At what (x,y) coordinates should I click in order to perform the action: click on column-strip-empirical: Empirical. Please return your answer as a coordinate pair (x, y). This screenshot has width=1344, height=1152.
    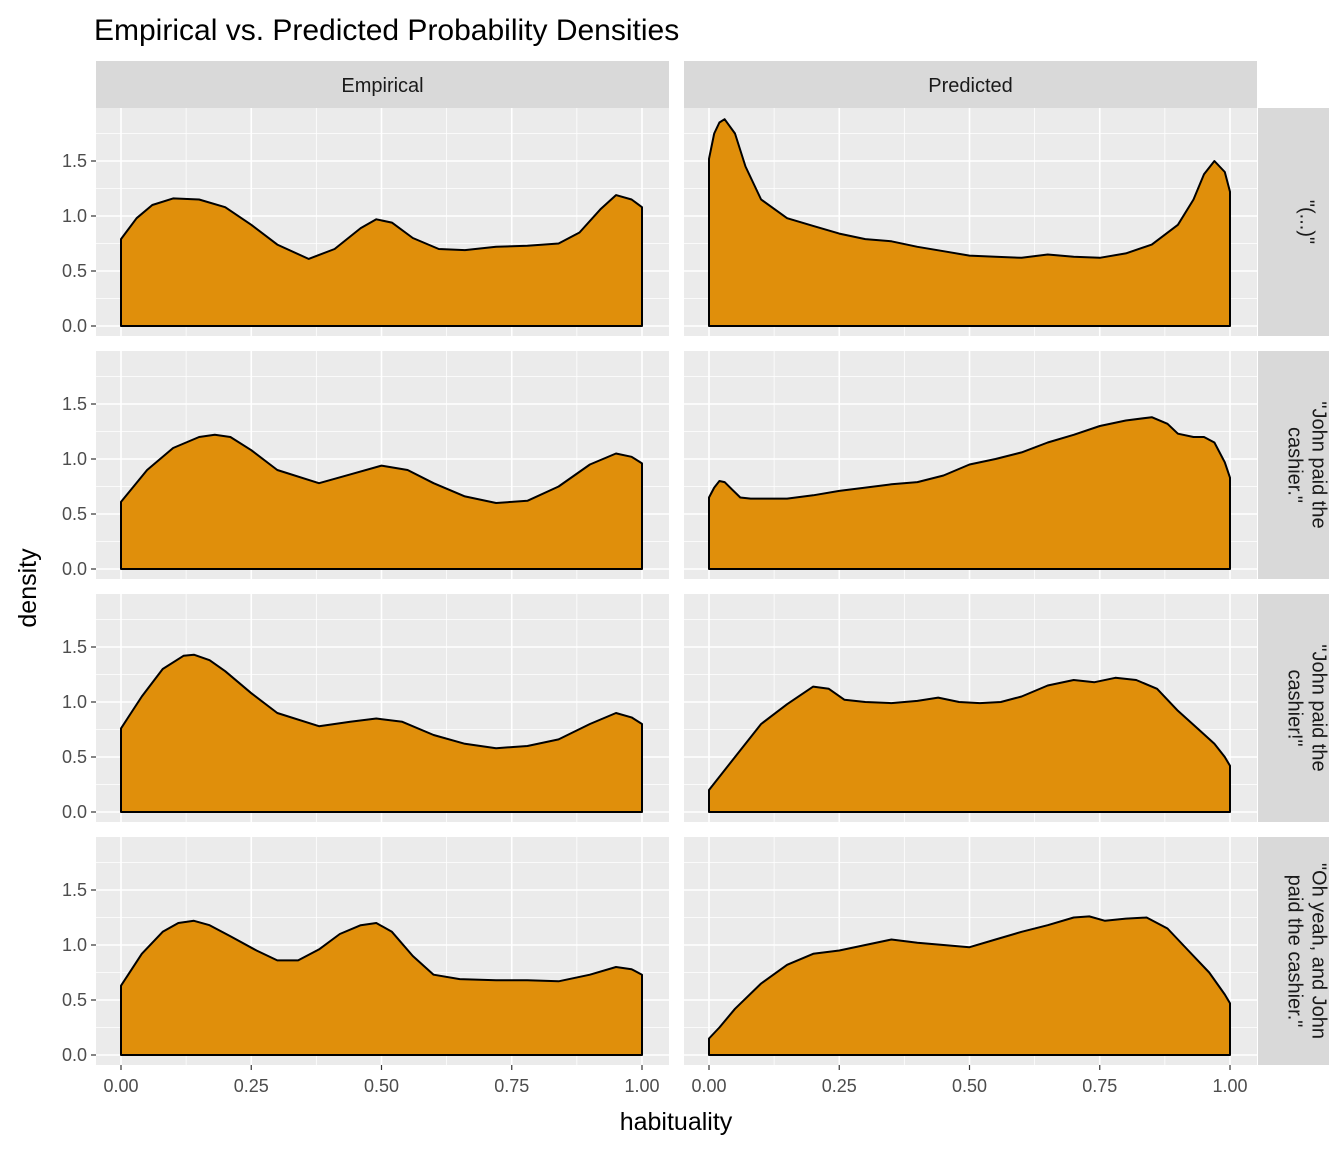
    Looking at the image, I should click on (382, 84).